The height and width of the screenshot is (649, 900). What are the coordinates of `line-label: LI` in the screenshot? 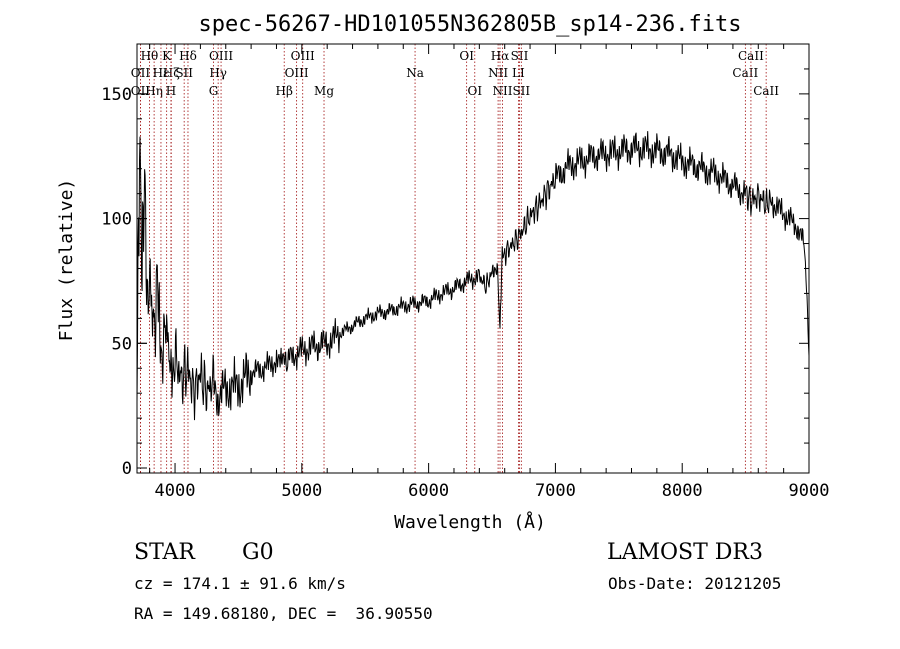 It's located at (518, 73).